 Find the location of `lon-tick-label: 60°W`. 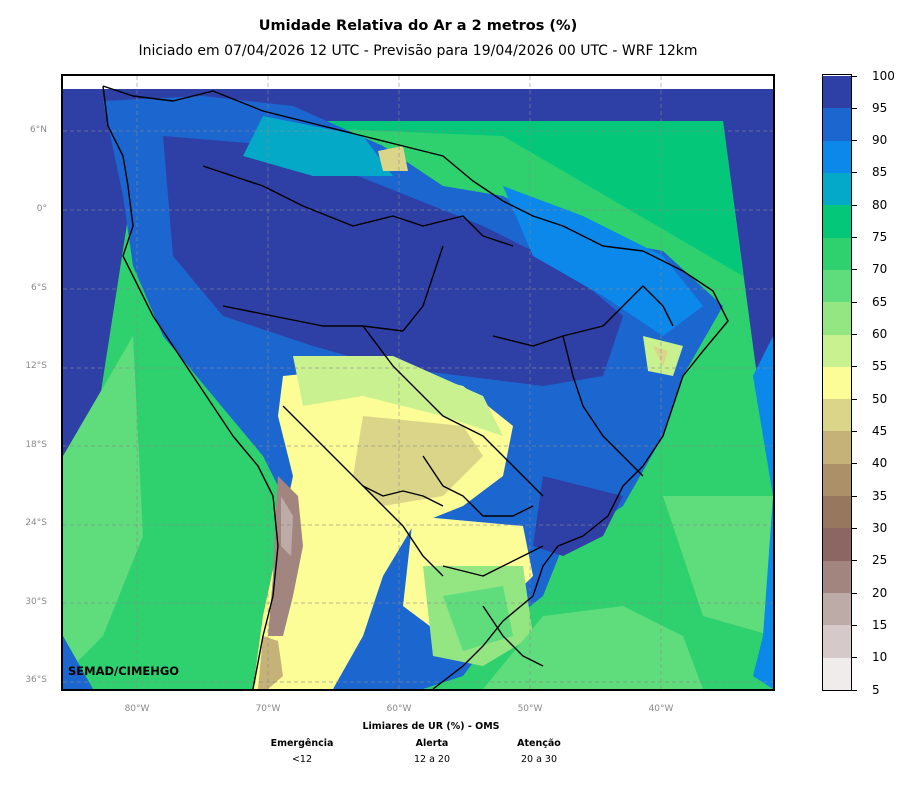

lon-tick-label: 60°W is located at coordinates (399, 709).